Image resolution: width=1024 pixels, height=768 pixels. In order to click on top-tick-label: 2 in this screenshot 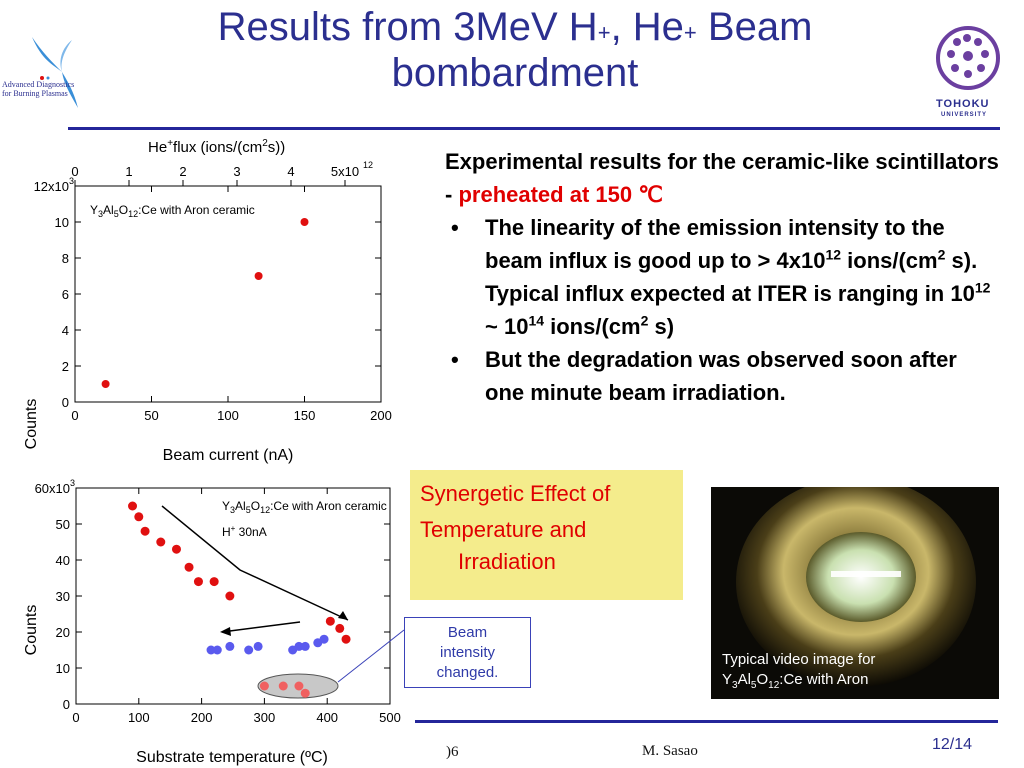, I will do `click(182, 171)`.